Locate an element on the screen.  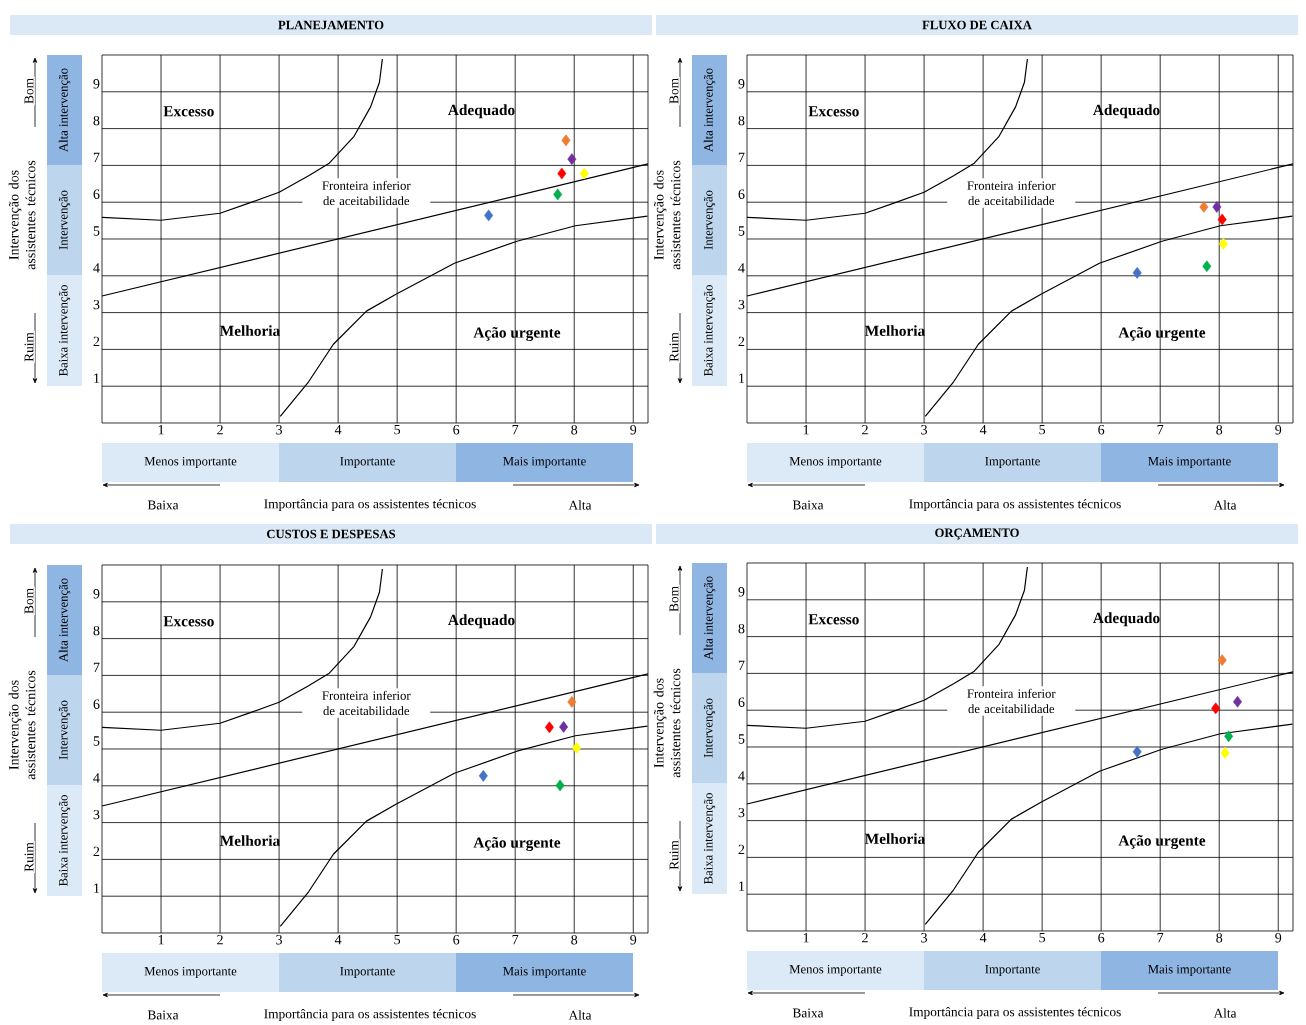
chart-title: PLANEJAMENTO is located at coordinates (331, 25).